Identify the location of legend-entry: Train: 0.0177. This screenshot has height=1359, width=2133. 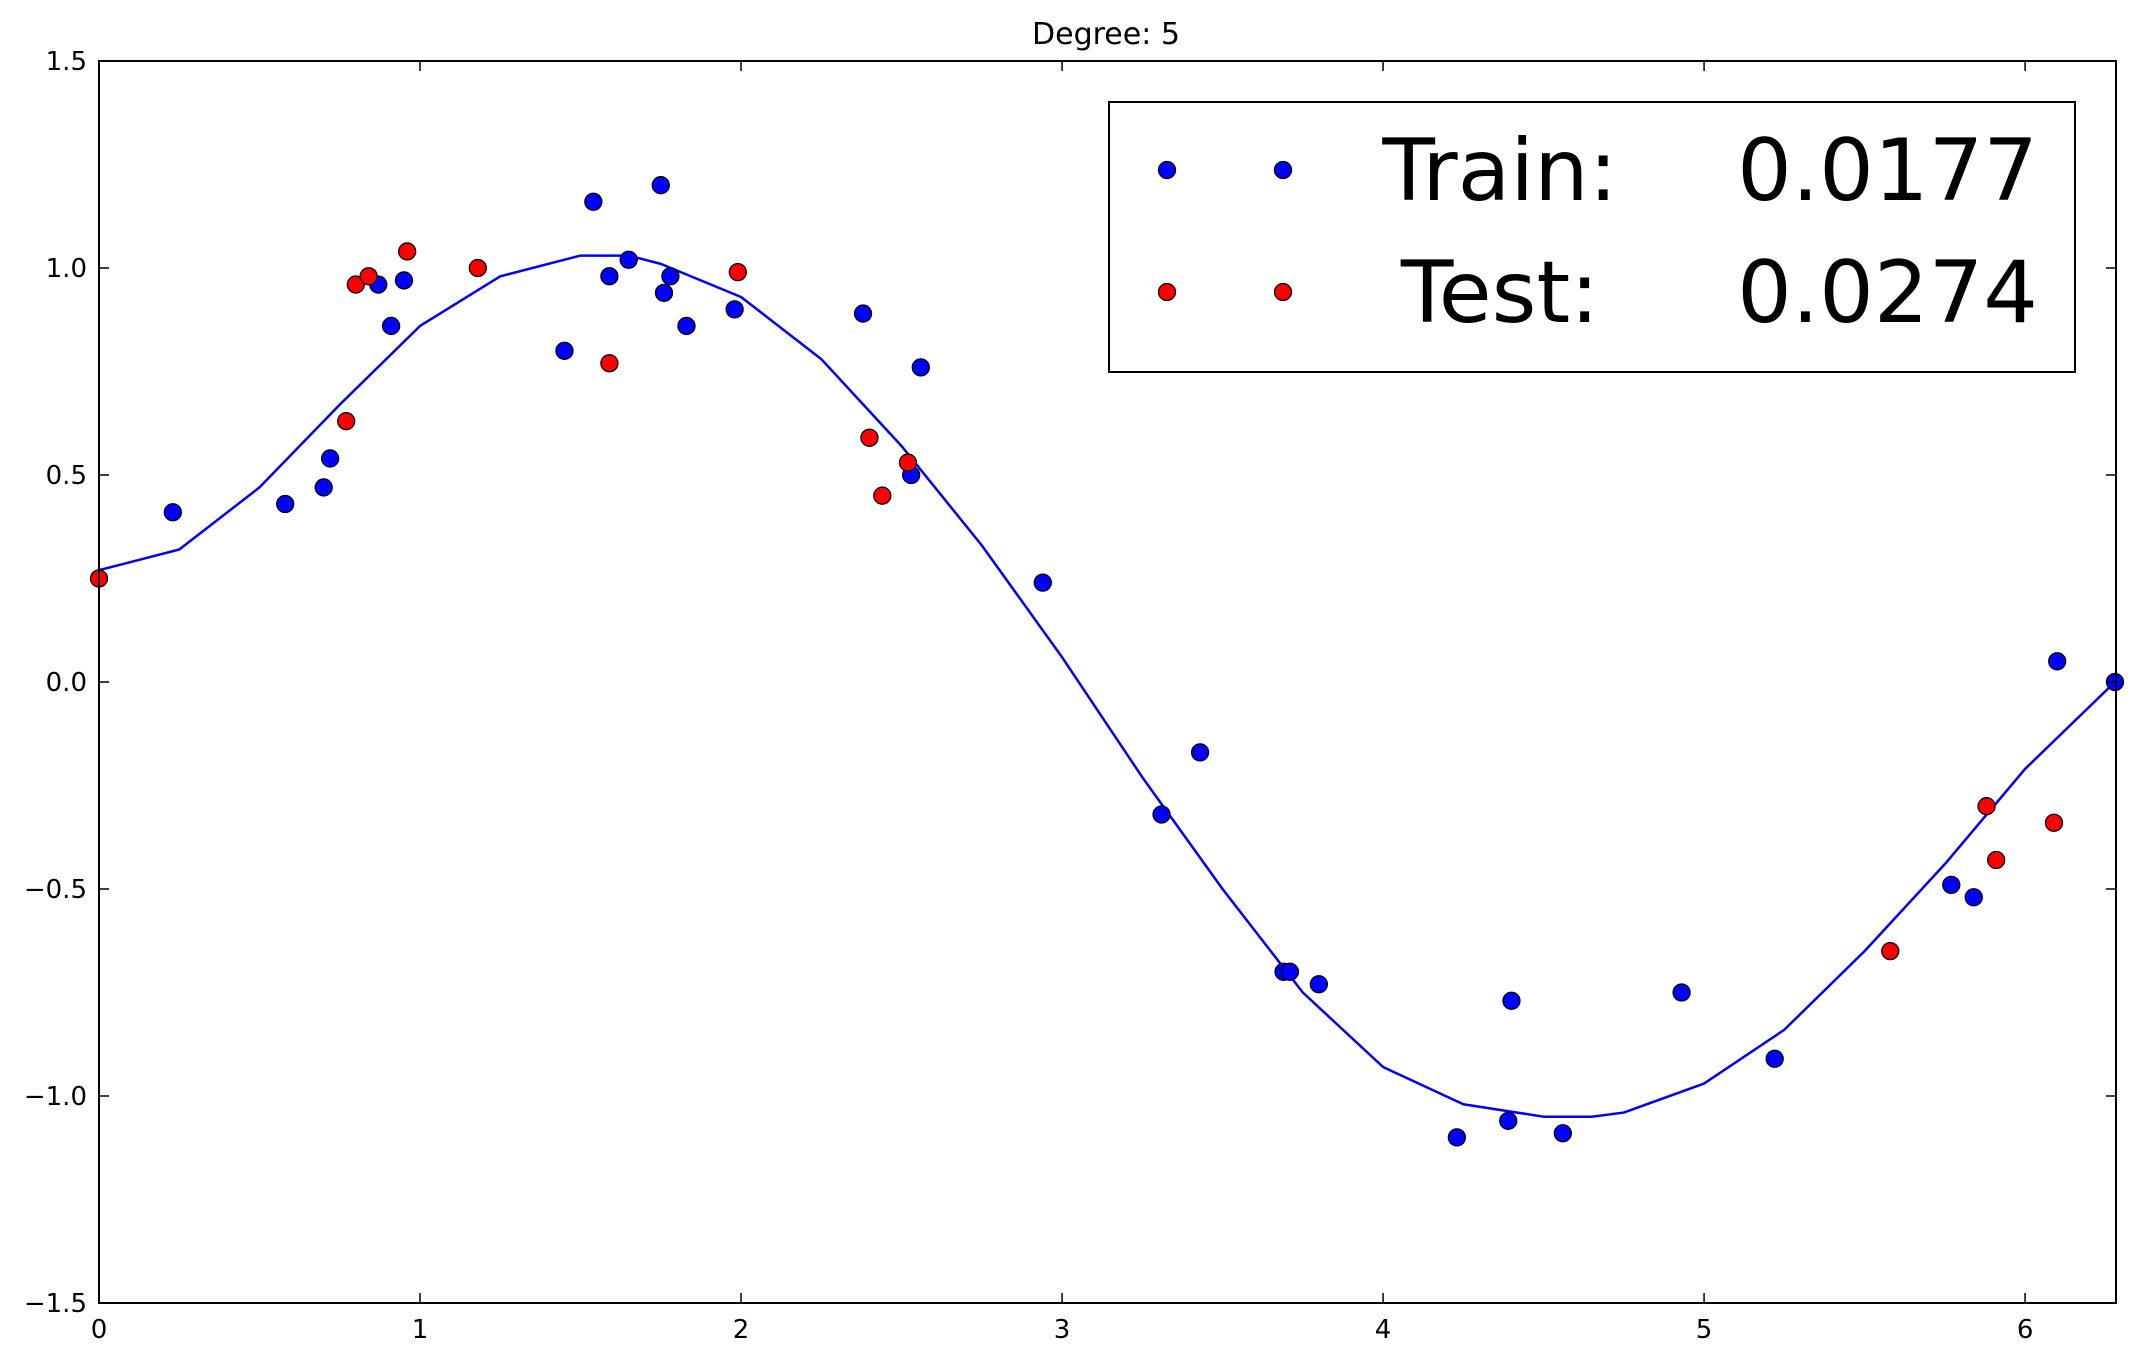
(1597, 171).